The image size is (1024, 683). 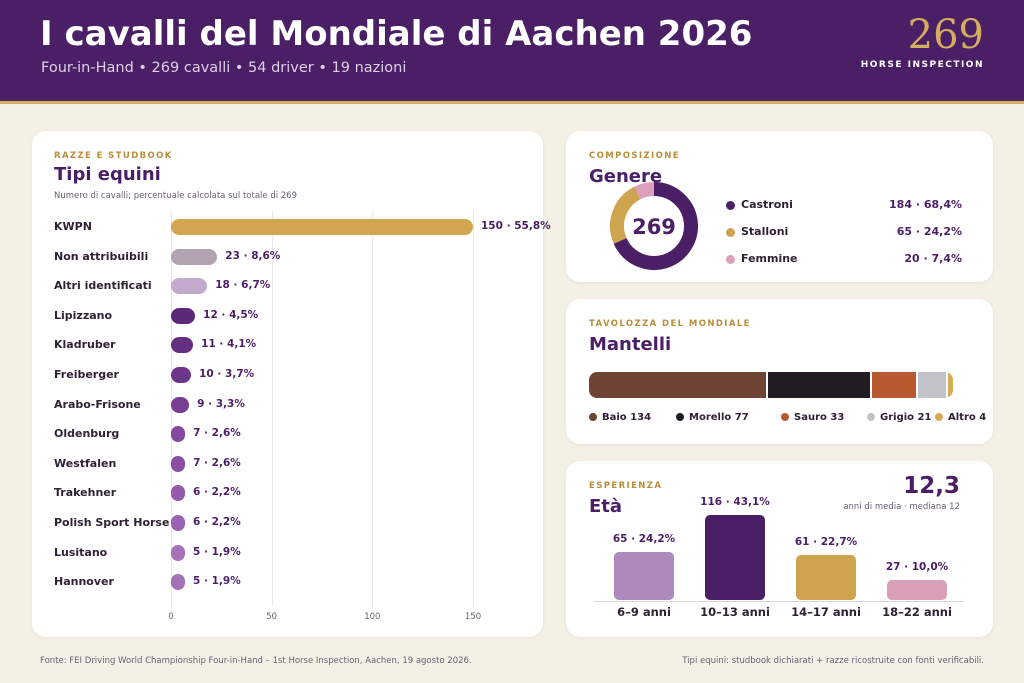 I want to click on age-value-label: 116 · 43,1%, so click(x=735, y=502).